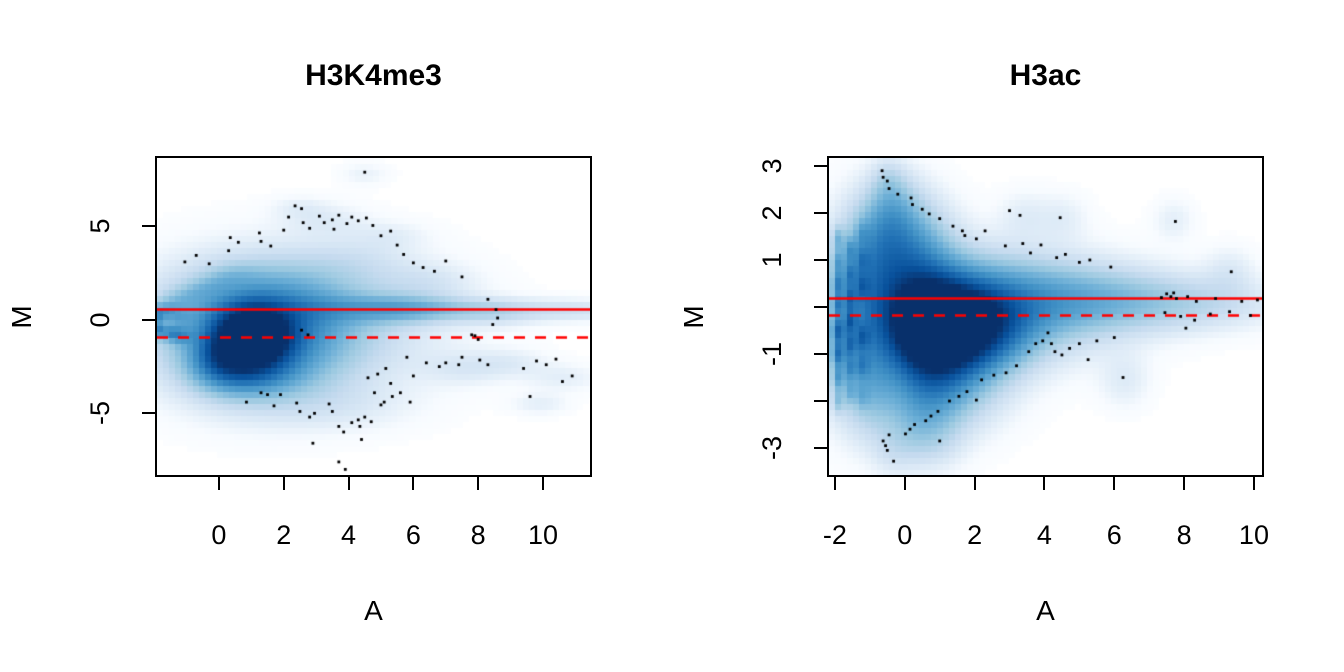  Describe the element at coordinates (772, 213) in the screenshot. I see `y-axis-tick-label: 2` at that location.